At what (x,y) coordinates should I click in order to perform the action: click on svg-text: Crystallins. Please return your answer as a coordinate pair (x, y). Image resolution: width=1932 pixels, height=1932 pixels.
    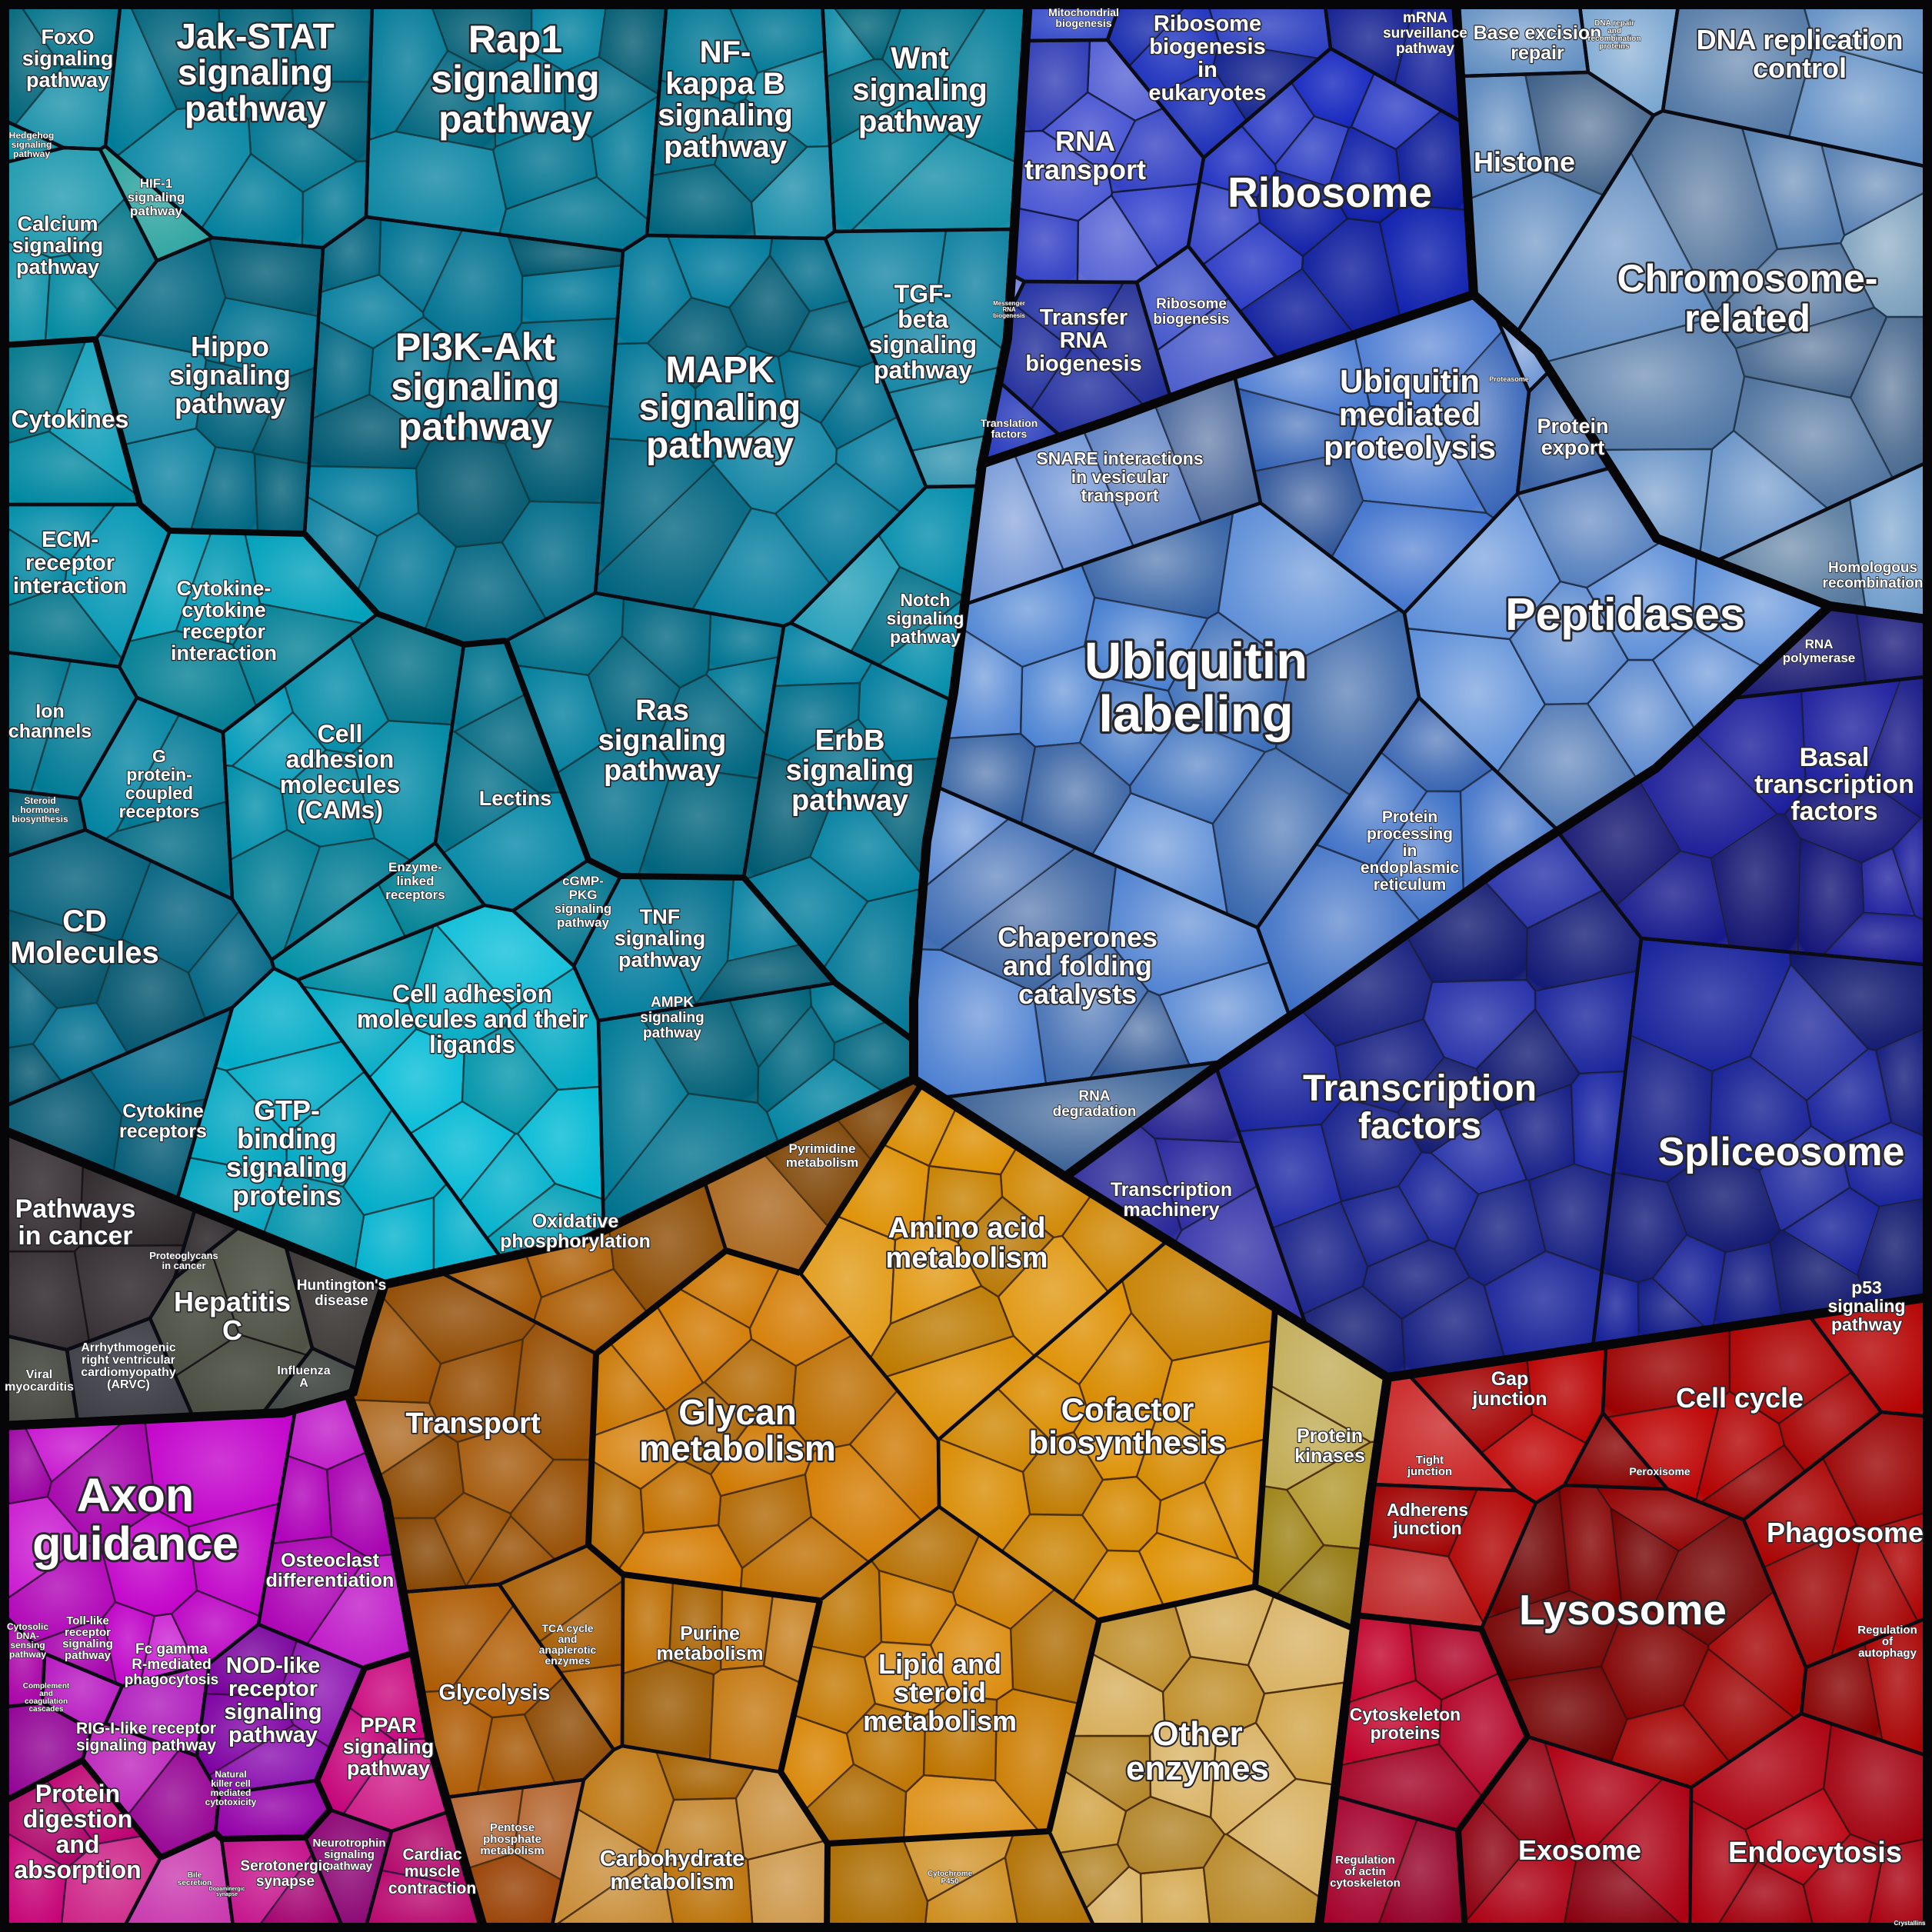
    Looking at the image, I should click on (1910, 1923).